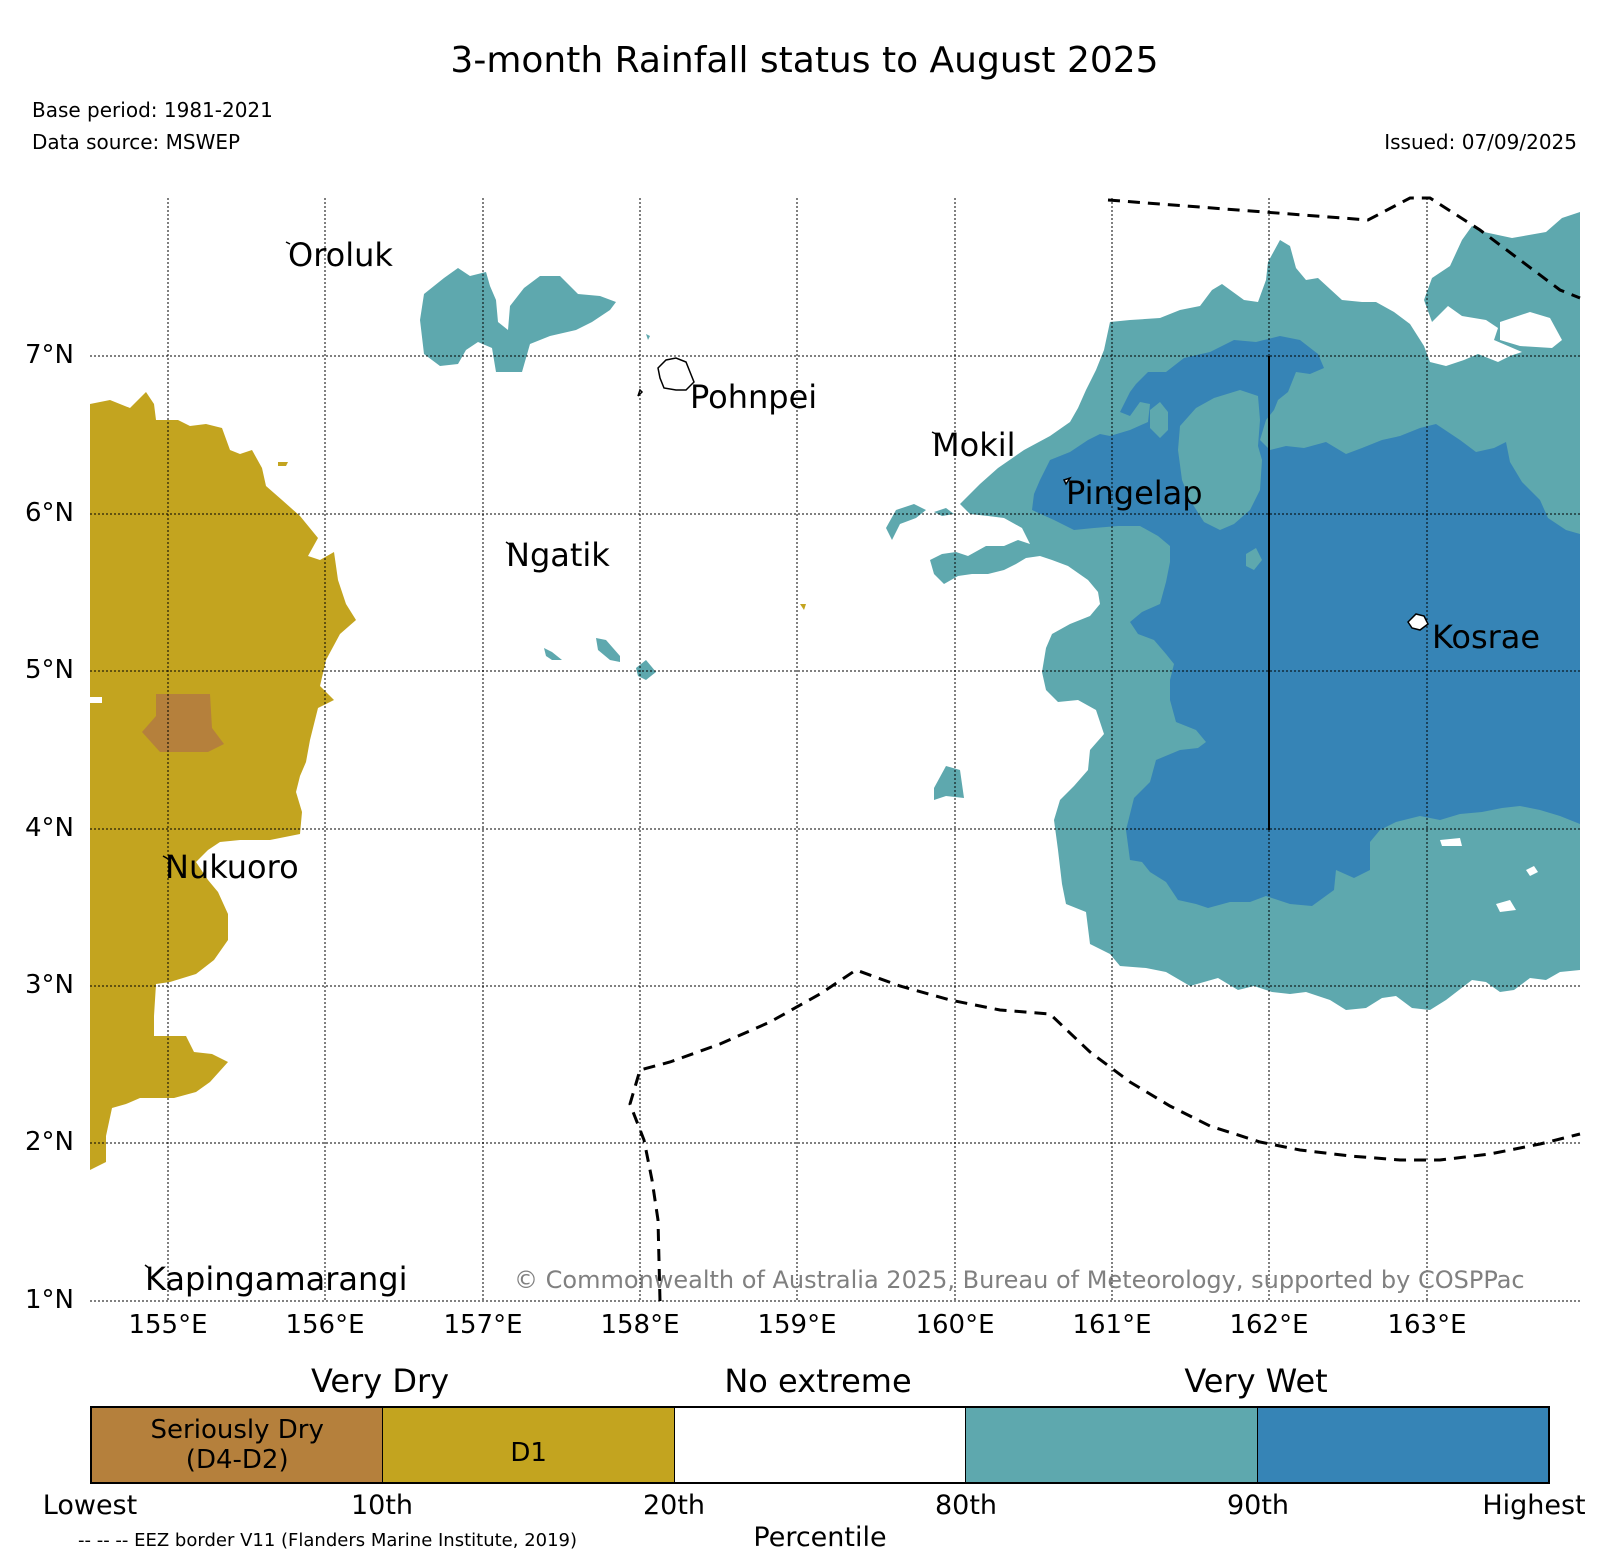  Describe the element at coordinates (49, 670) in the screenshot. I see `lat-tick-5n: 5°N` at that location.